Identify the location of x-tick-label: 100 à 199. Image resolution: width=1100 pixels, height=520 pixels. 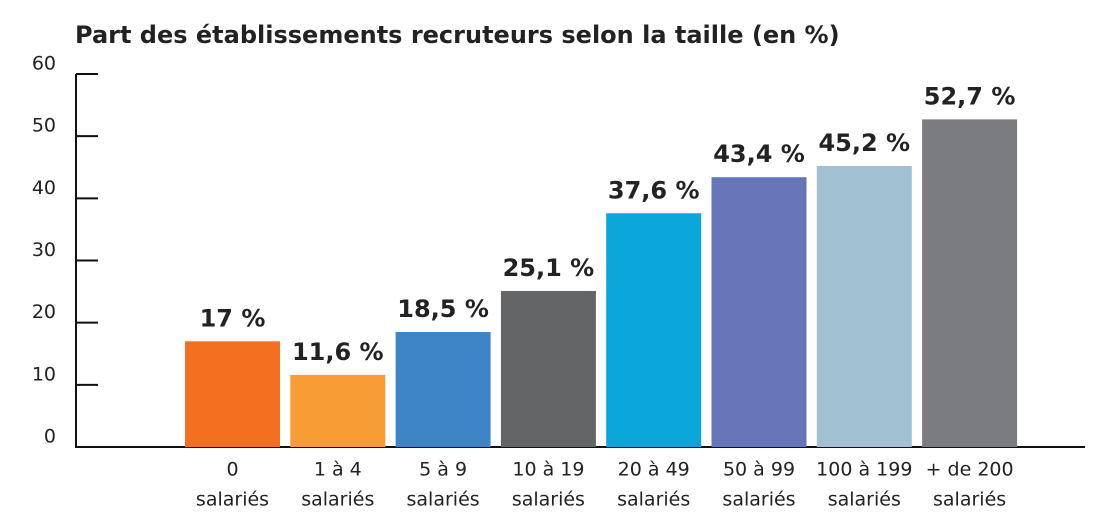
(864, 470).